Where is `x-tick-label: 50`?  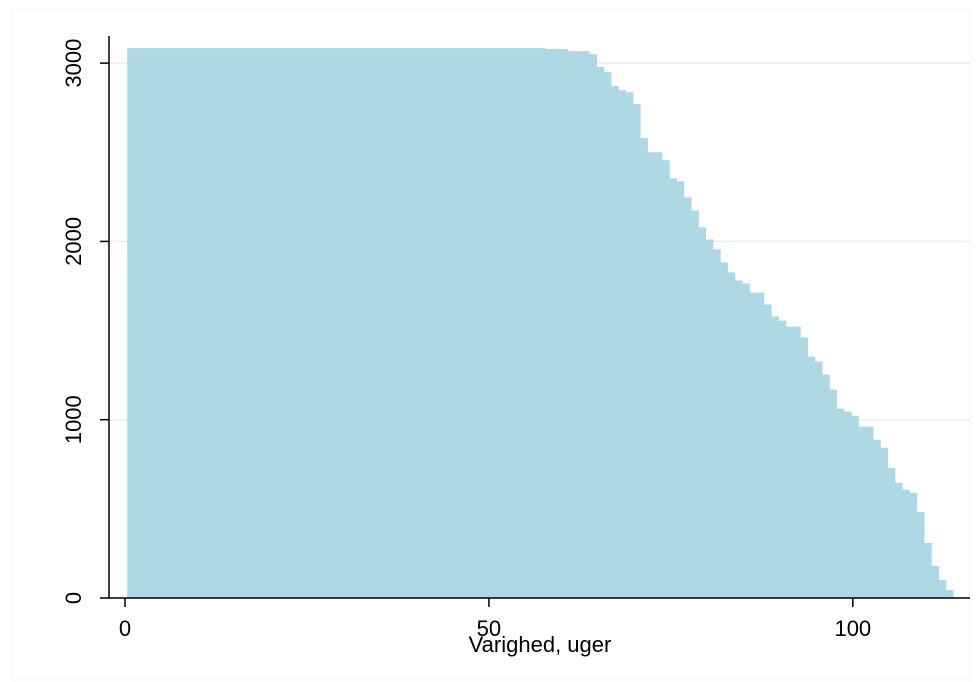 x-tick-label: 50 is located at coordinates (489, 628).